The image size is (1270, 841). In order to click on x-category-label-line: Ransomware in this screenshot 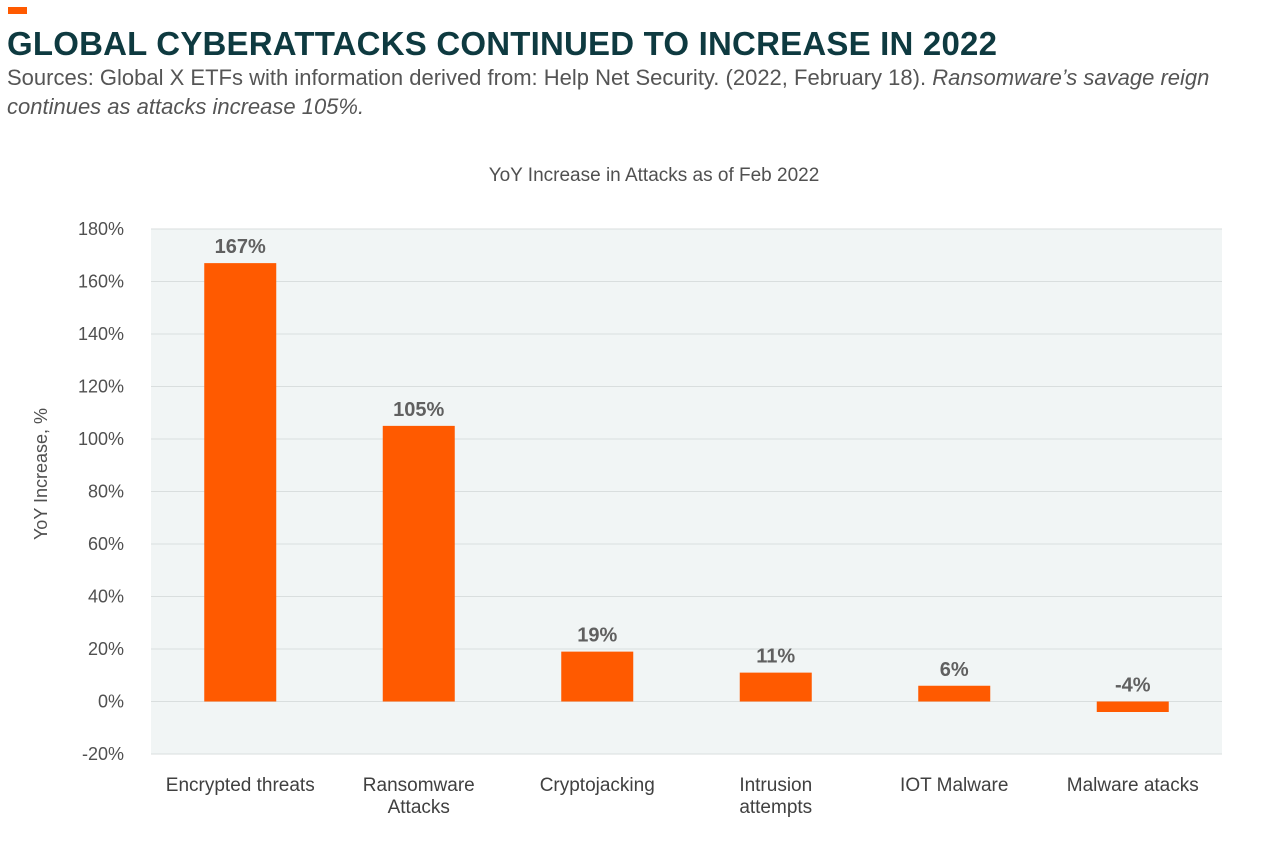, I will do `click(419, 785)`.